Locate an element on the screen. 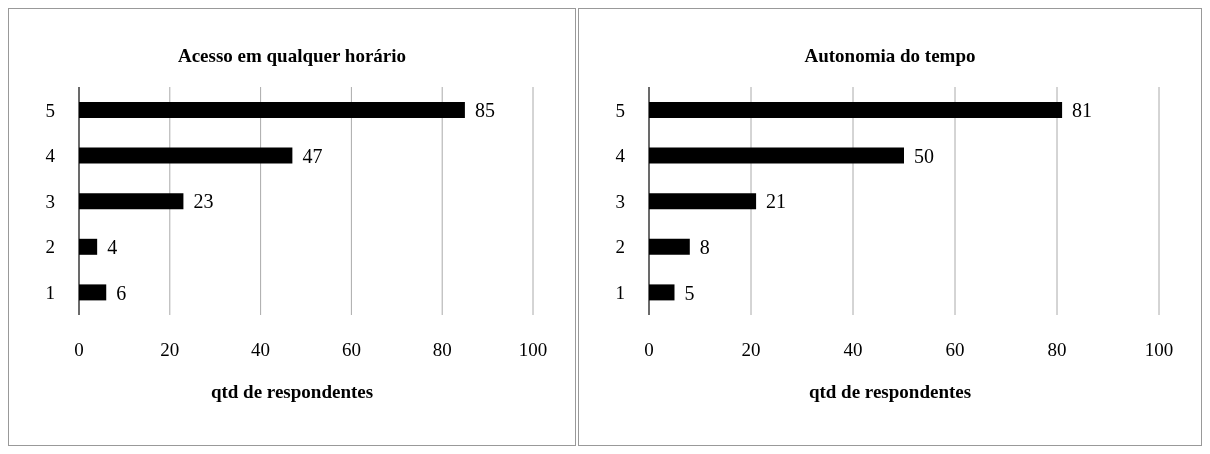  data-label: 4 is located at coordinates (112, 246).